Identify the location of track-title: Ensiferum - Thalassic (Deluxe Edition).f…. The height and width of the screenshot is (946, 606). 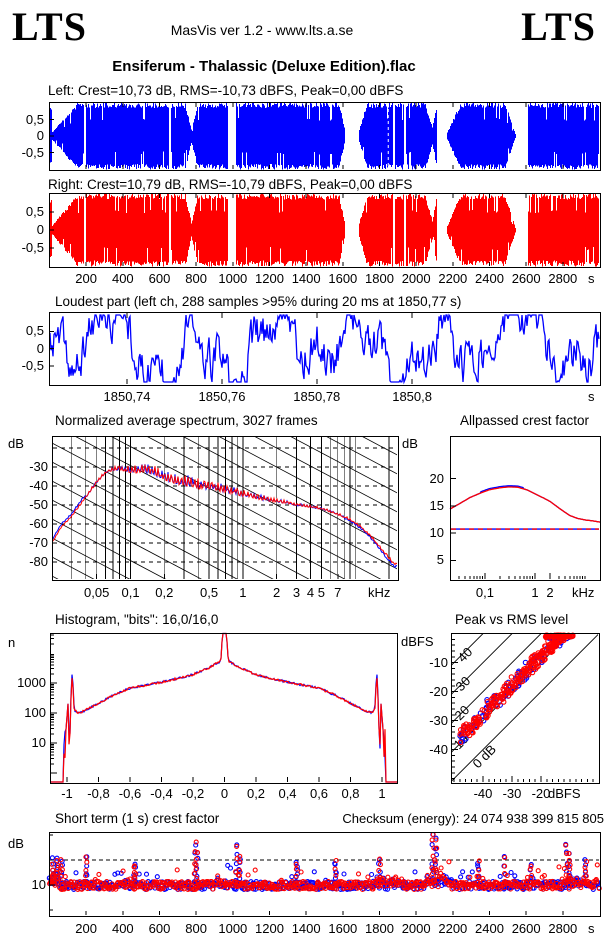
(264, 66).